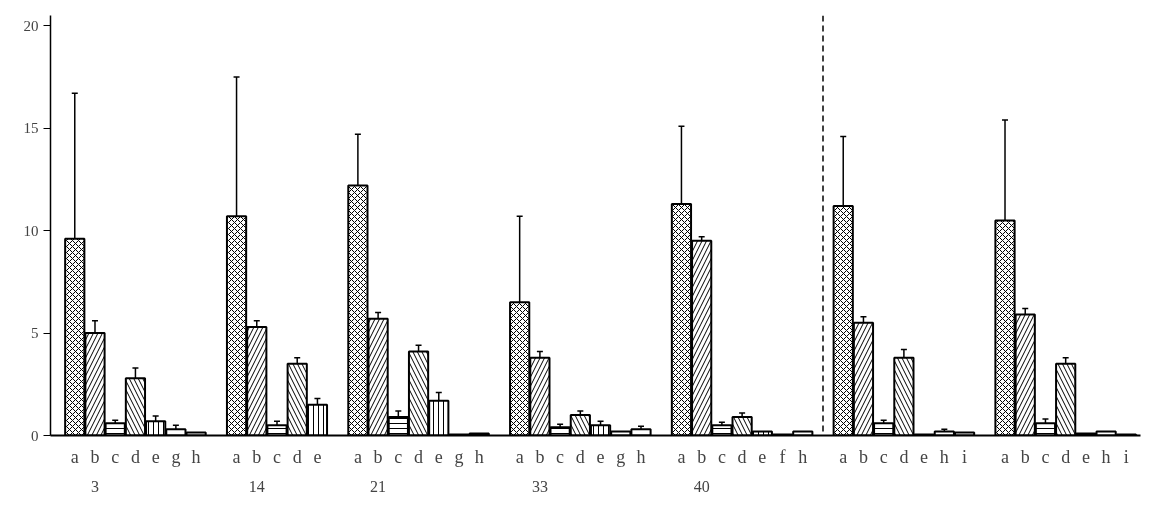 The width and height of the screenshot is (1160, 513). Describe the element at coordinates (701, 486) in the screenshot. I see `text: 40` at that location.